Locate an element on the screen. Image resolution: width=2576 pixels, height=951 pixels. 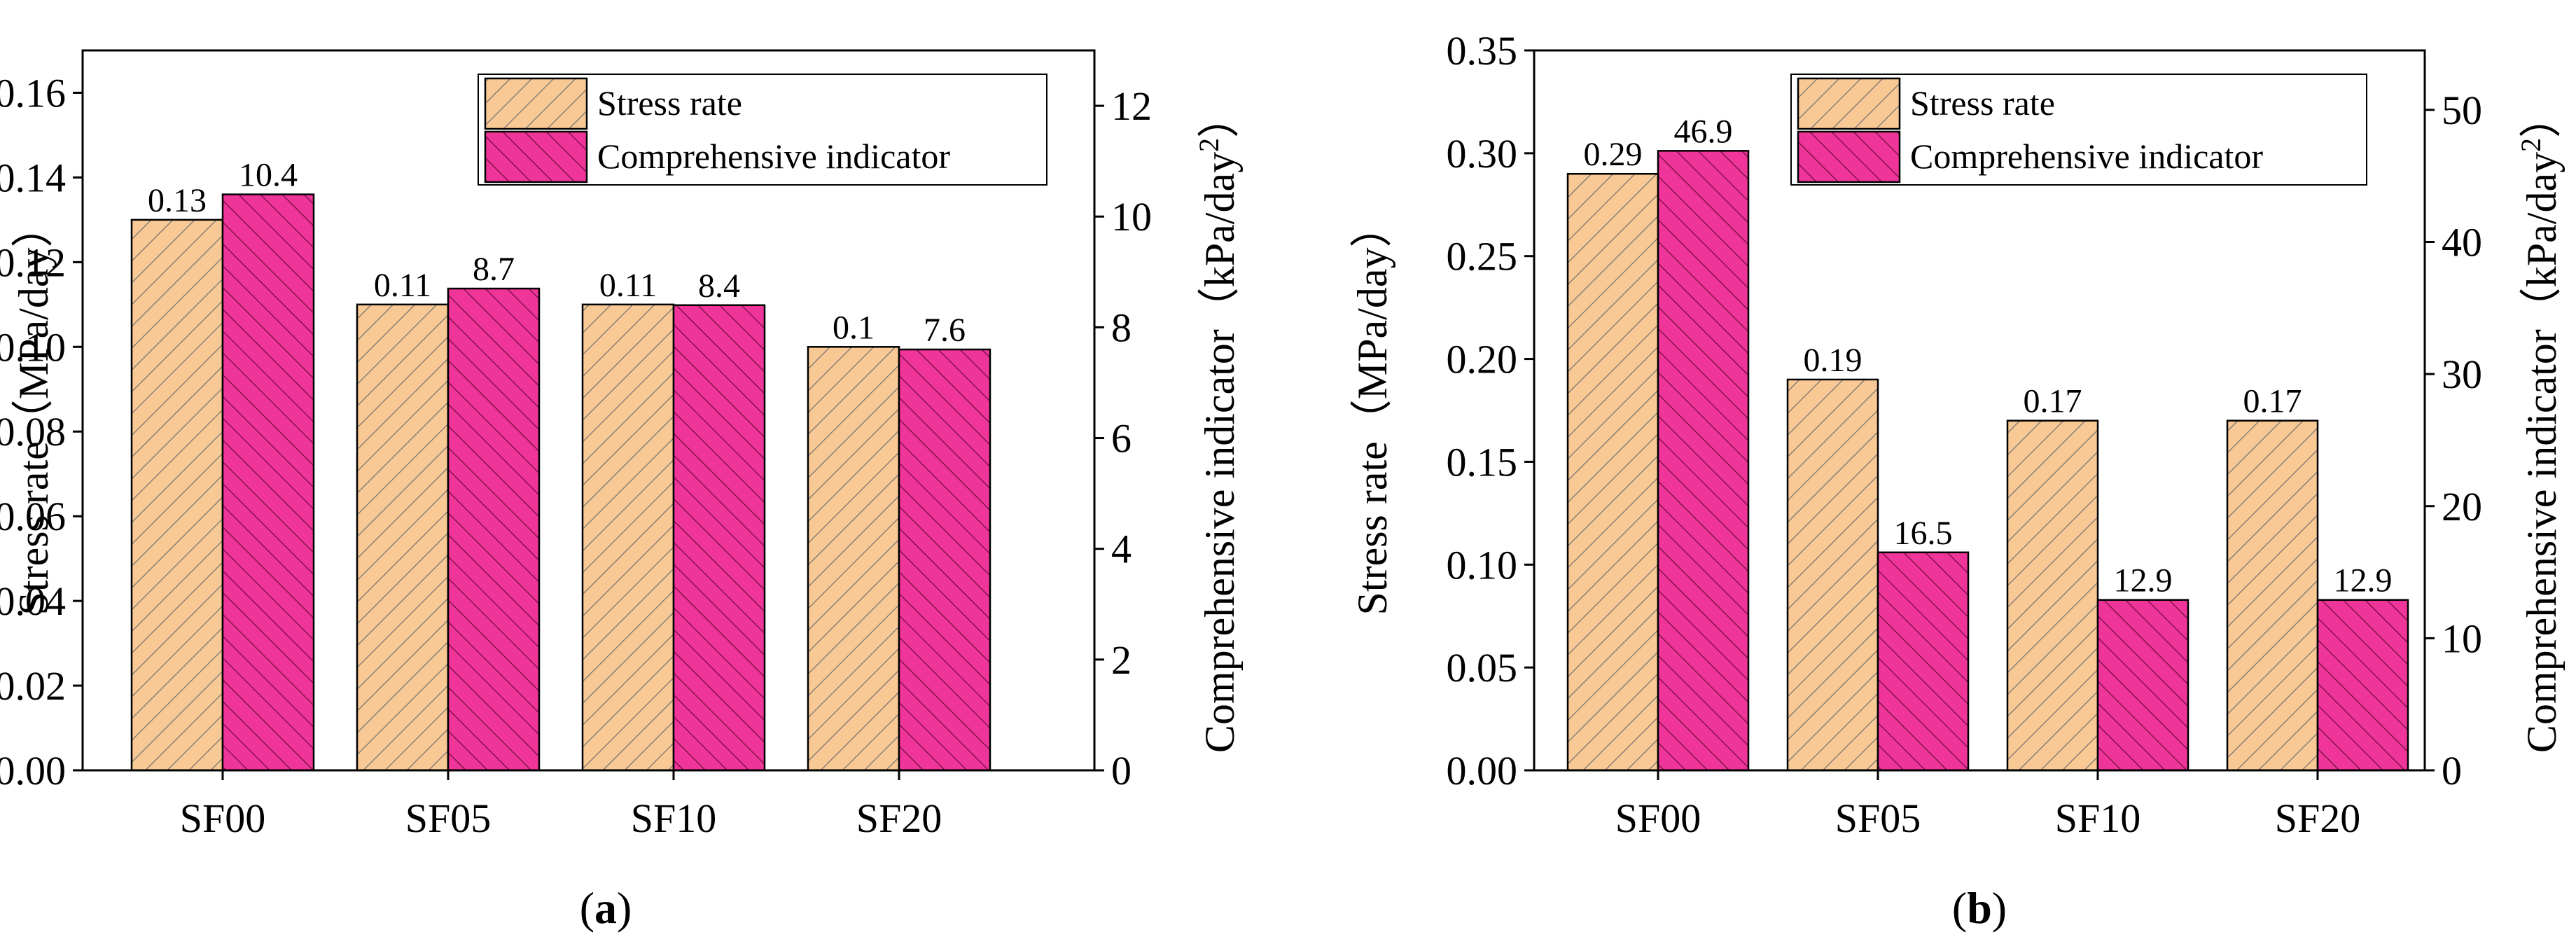
y-tick-label: 0.05 is located at coordinates (1482, 667).